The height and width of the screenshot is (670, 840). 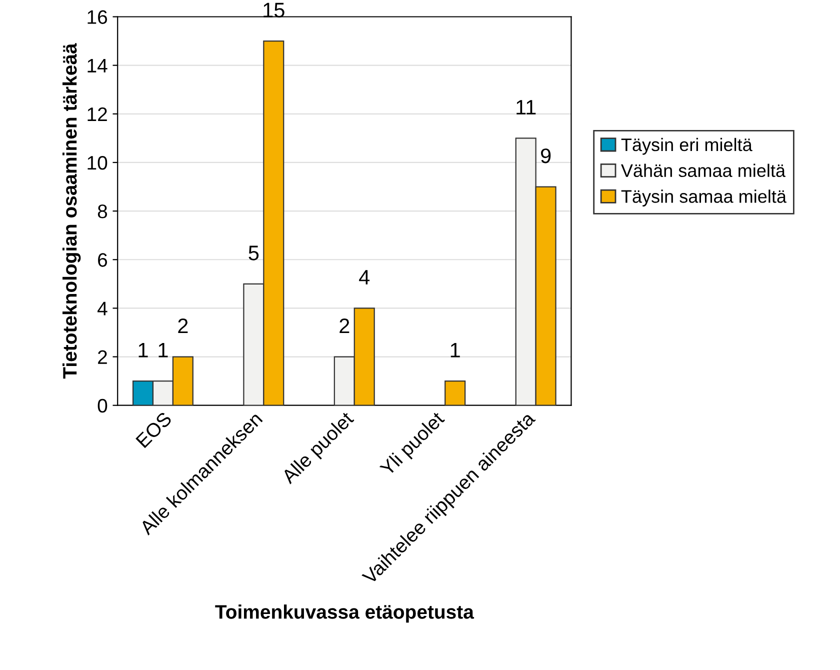 I want to click on legend-label: Täysin samaa mieltä, so click(x=703, y=198).